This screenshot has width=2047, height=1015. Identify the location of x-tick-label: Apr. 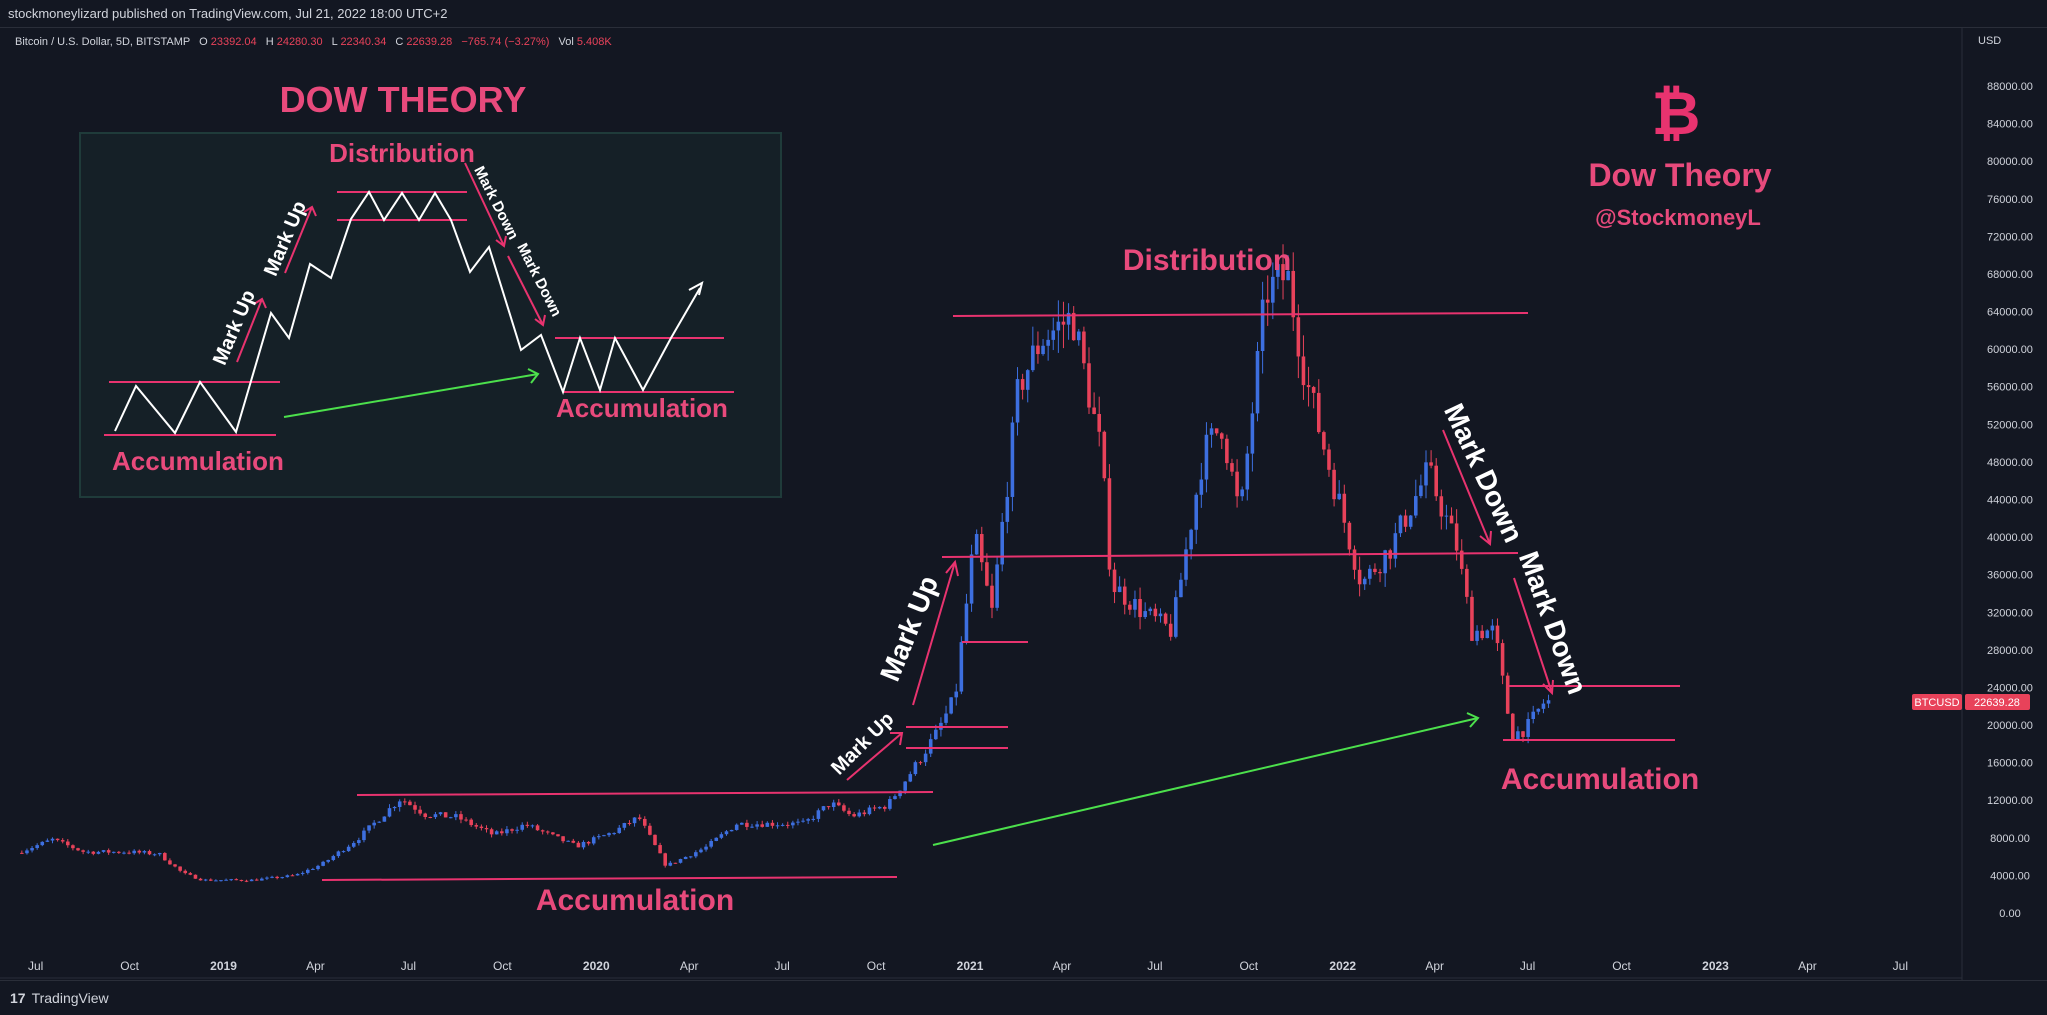
(689, 966).